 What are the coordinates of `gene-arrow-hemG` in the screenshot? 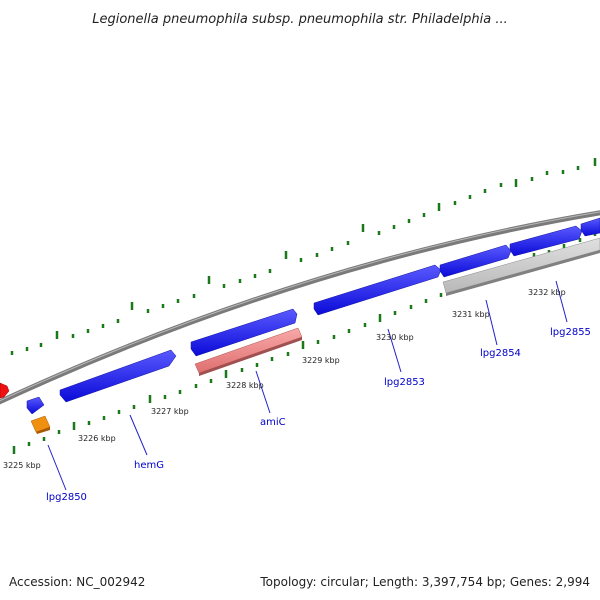 It's located at (118, 376).